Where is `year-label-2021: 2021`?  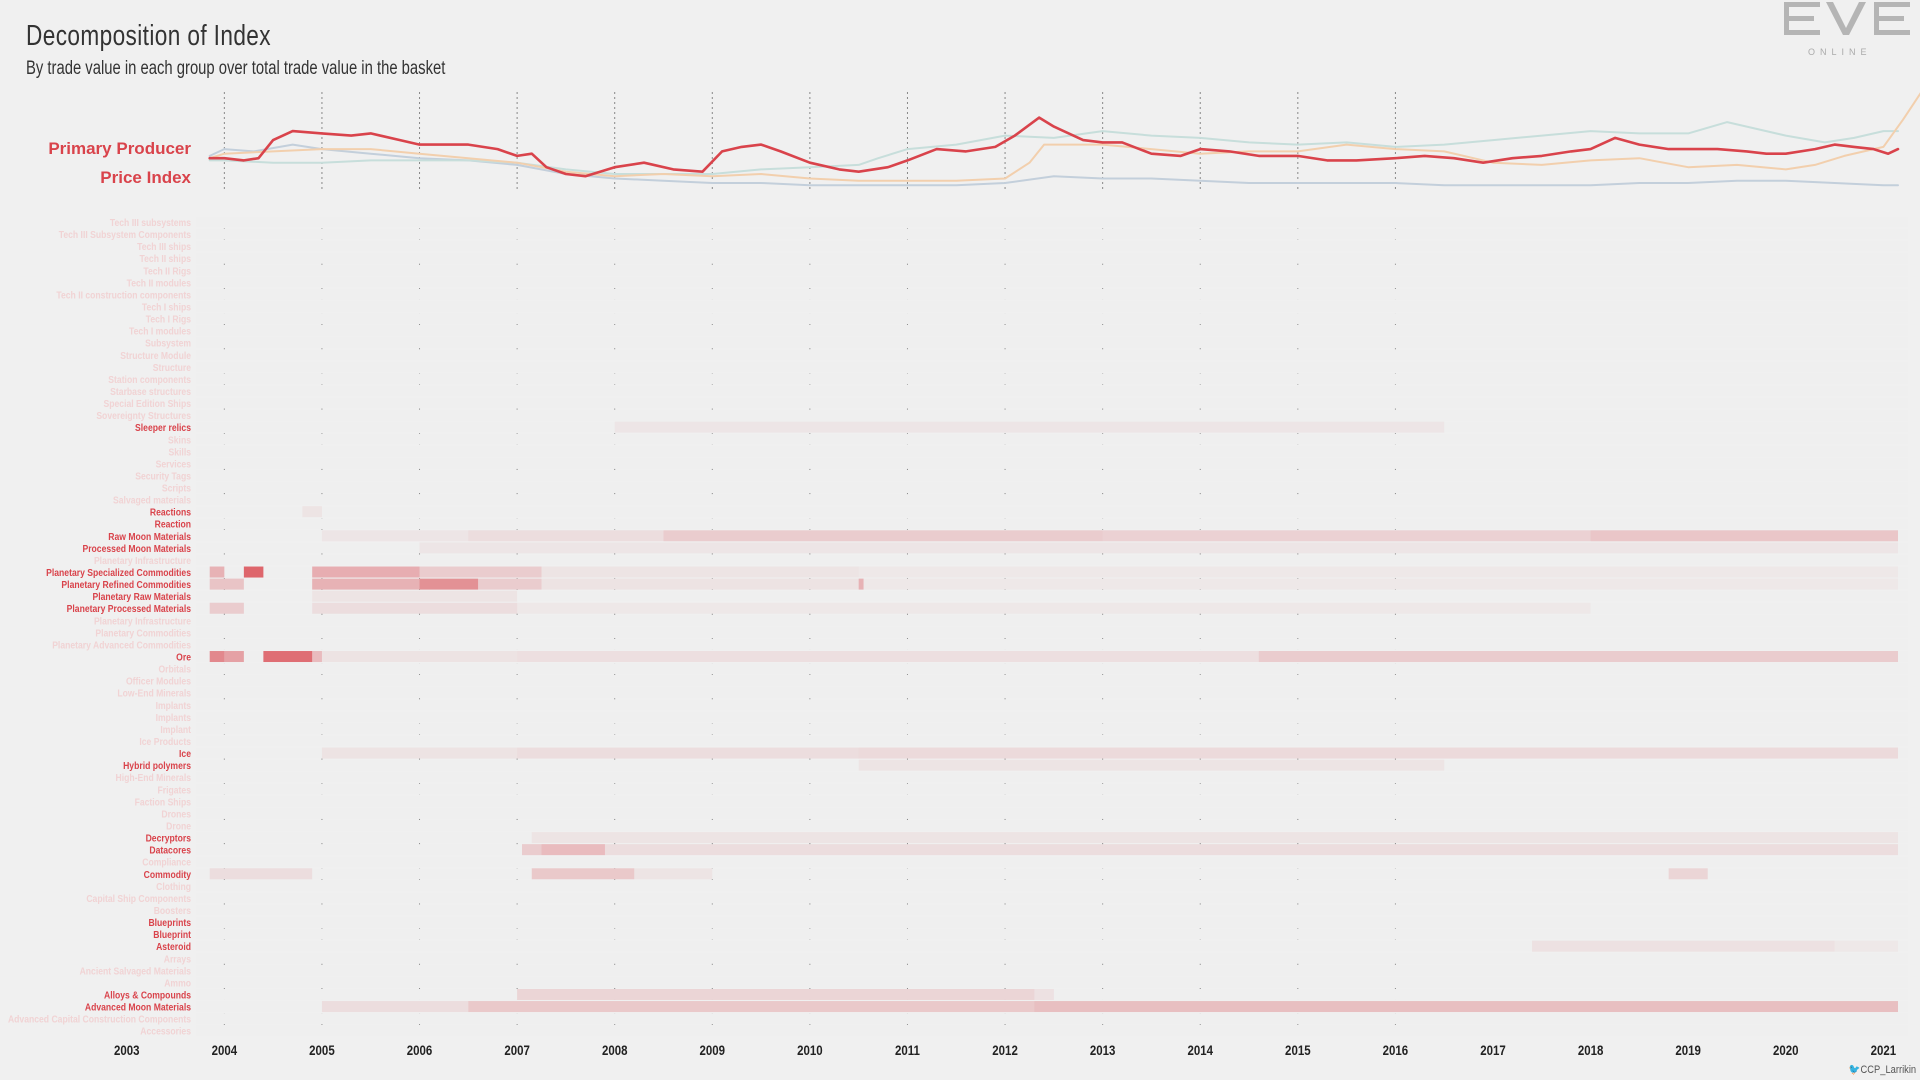 year-label-2021: 2021 is located at coordinates (1884, 1050).